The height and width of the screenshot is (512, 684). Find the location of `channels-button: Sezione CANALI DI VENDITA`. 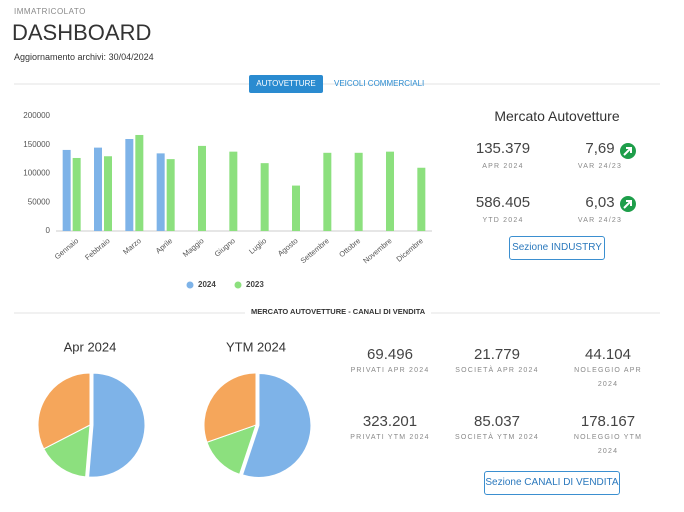

channels-button: Sezione CANALI DI VENDITA is located at coordinates (552, 483).